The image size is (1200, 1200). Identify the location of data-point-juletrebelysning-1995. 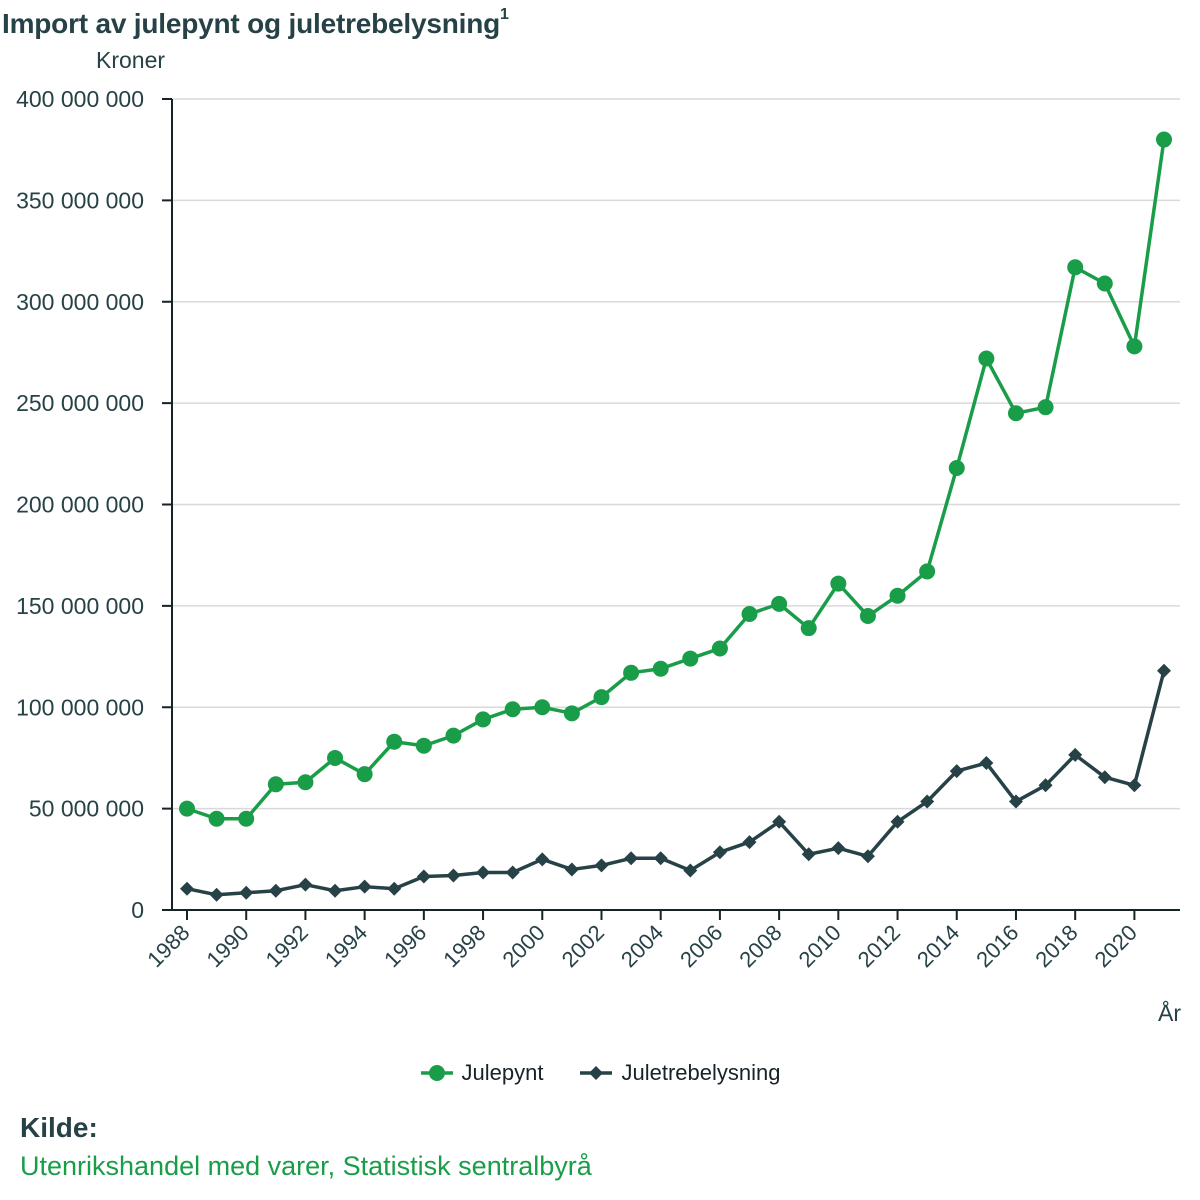
(394, 888).